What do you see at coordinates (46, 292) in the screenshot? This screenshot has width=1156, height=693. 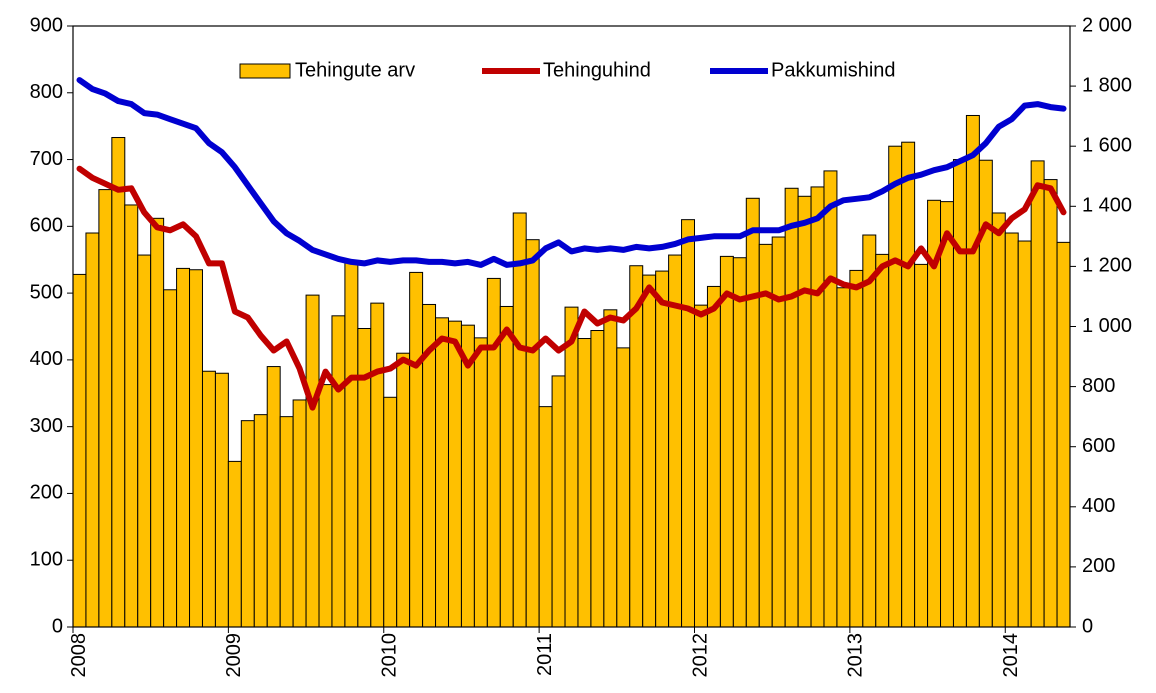 I see `y-tick-label: 500` at bounding box center [46, 292].